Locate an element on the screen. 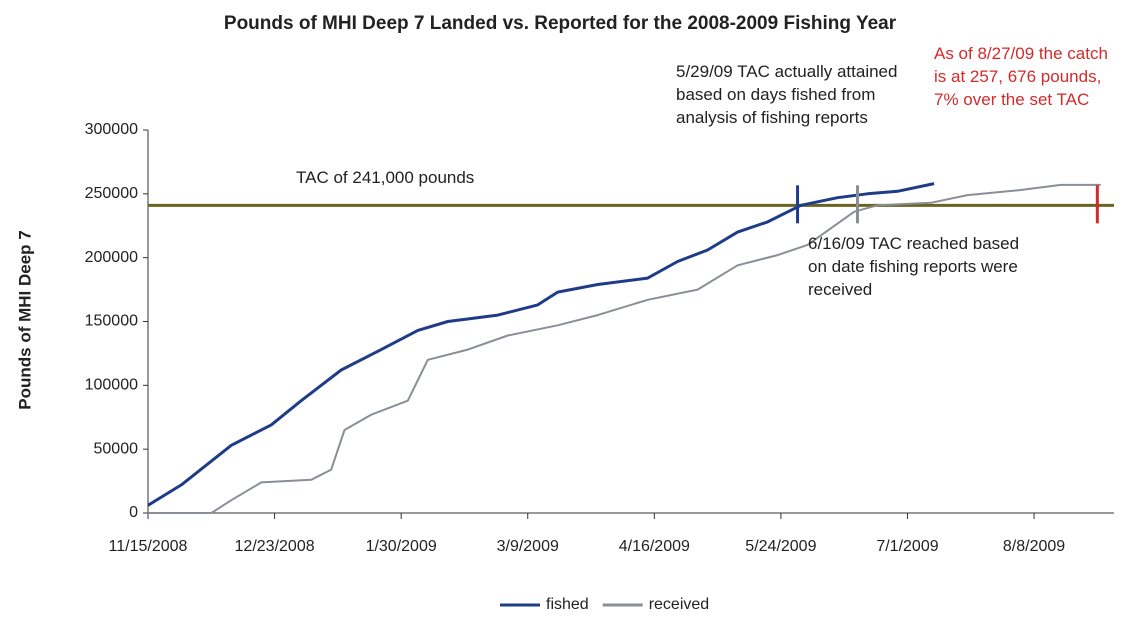  x-tick-label: 12/23/2008 is located at coordinates (275, 546).